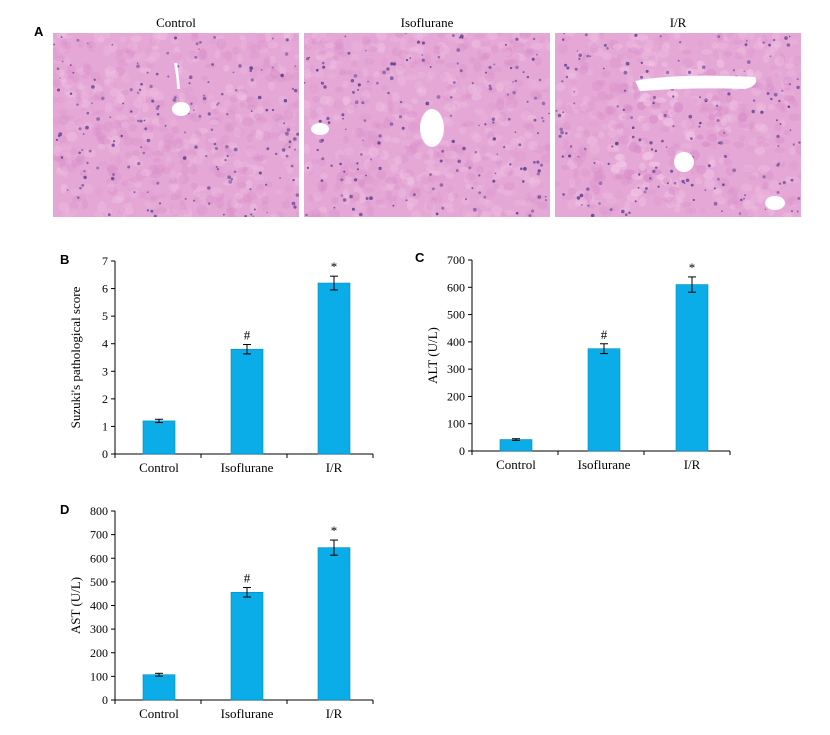 Image resolution: width=830 pixels, height=735 pixels. I want to click on category-label: I/R, so click(334, 713).